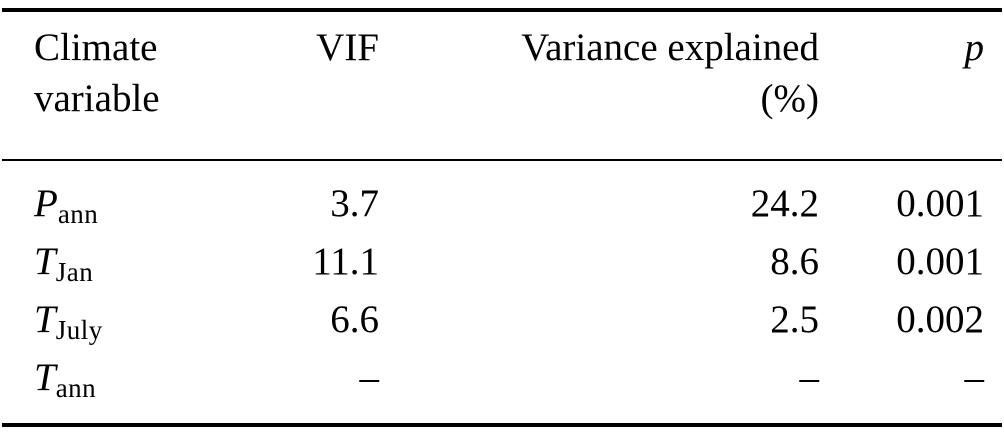 The width and height of the screenshot is (1004, 436). Describe the element at coordinates (502, 10) in the screenshot. I see `table-top-rule` at that location.